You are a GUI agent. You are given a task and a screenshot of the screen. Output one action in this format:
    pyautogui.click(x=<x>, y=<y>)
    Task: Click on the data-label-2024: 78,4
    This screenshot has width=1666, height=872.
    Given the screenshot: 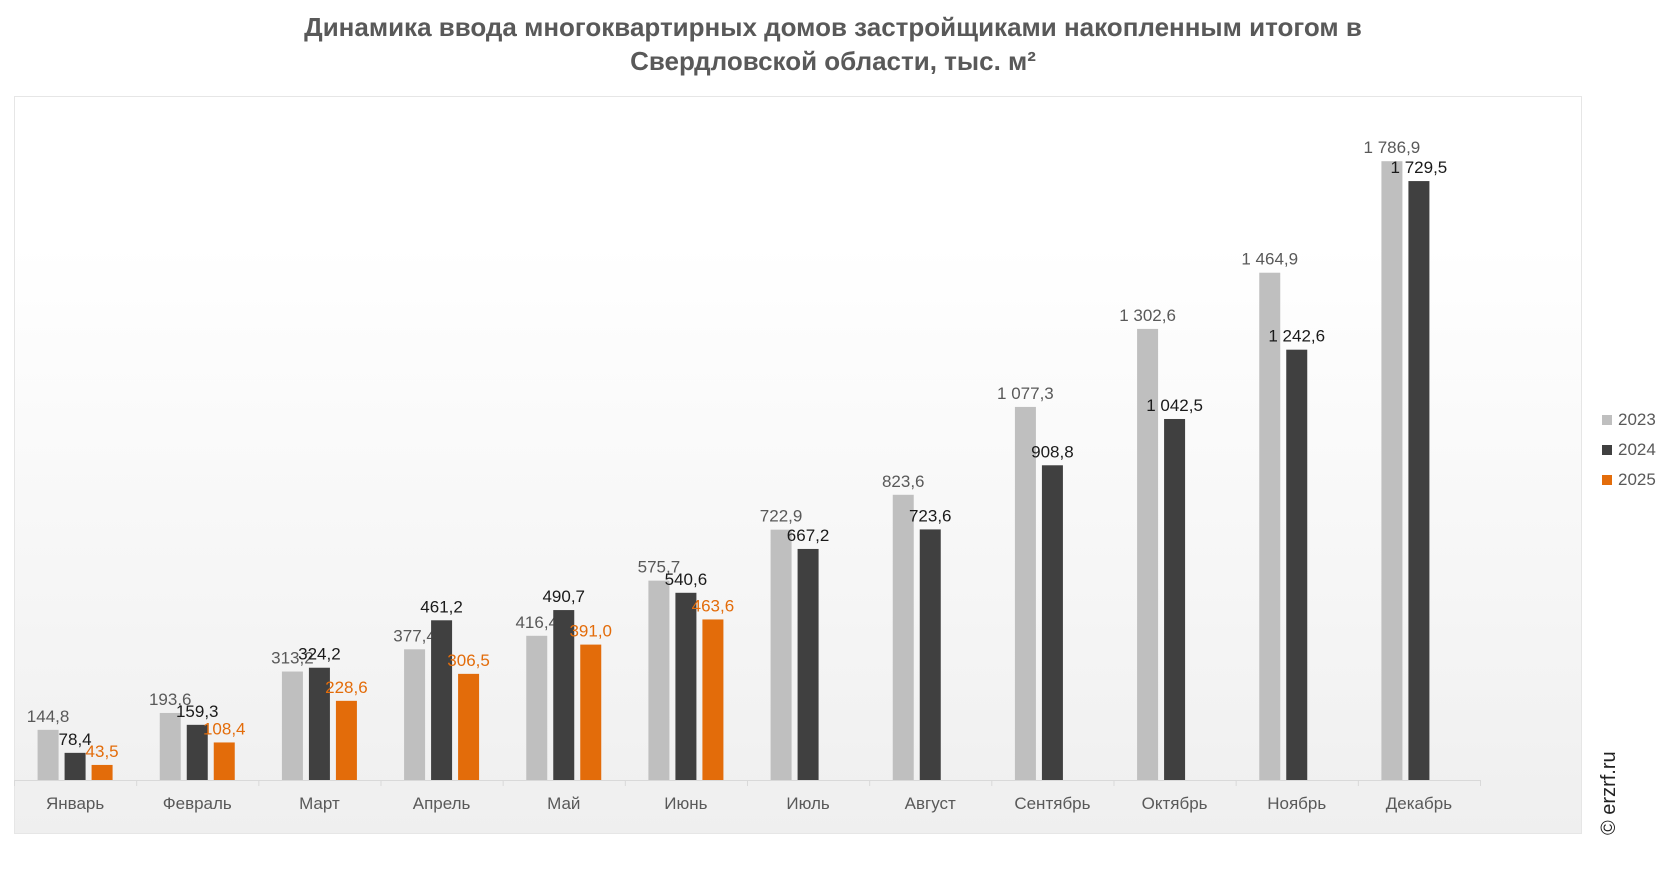 What is the action you would take?
    pyautogui.click(x=75, y=739)
    